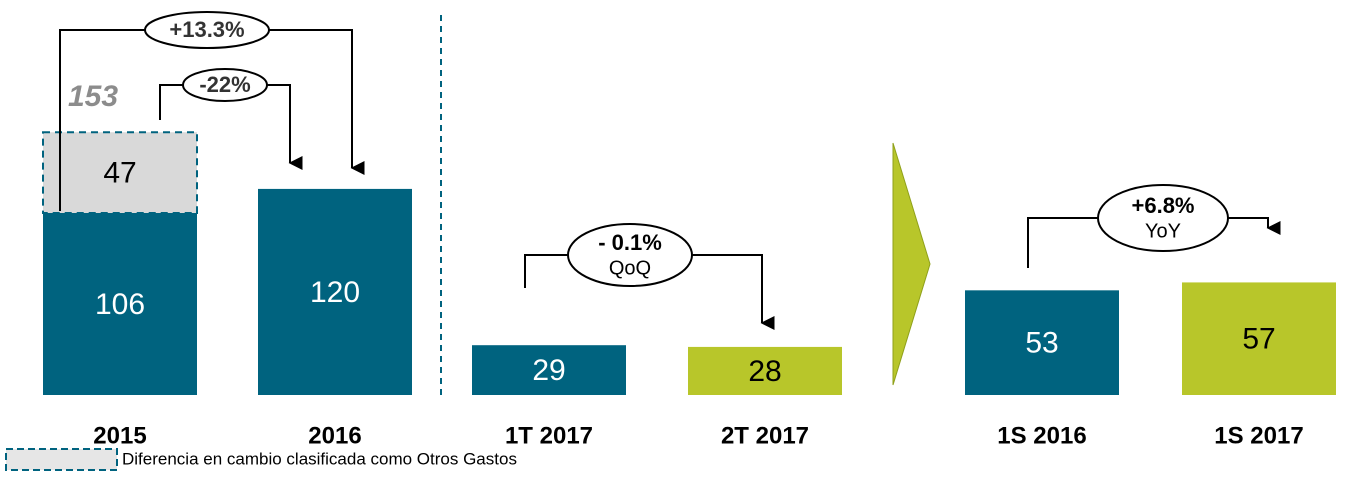 Image resolution: width=1355 pixels, height=479 pixels. What do you see at coordinates (93, 96) in the screenshot?
I see `total-label: 153` at bounding box center [93, 96].